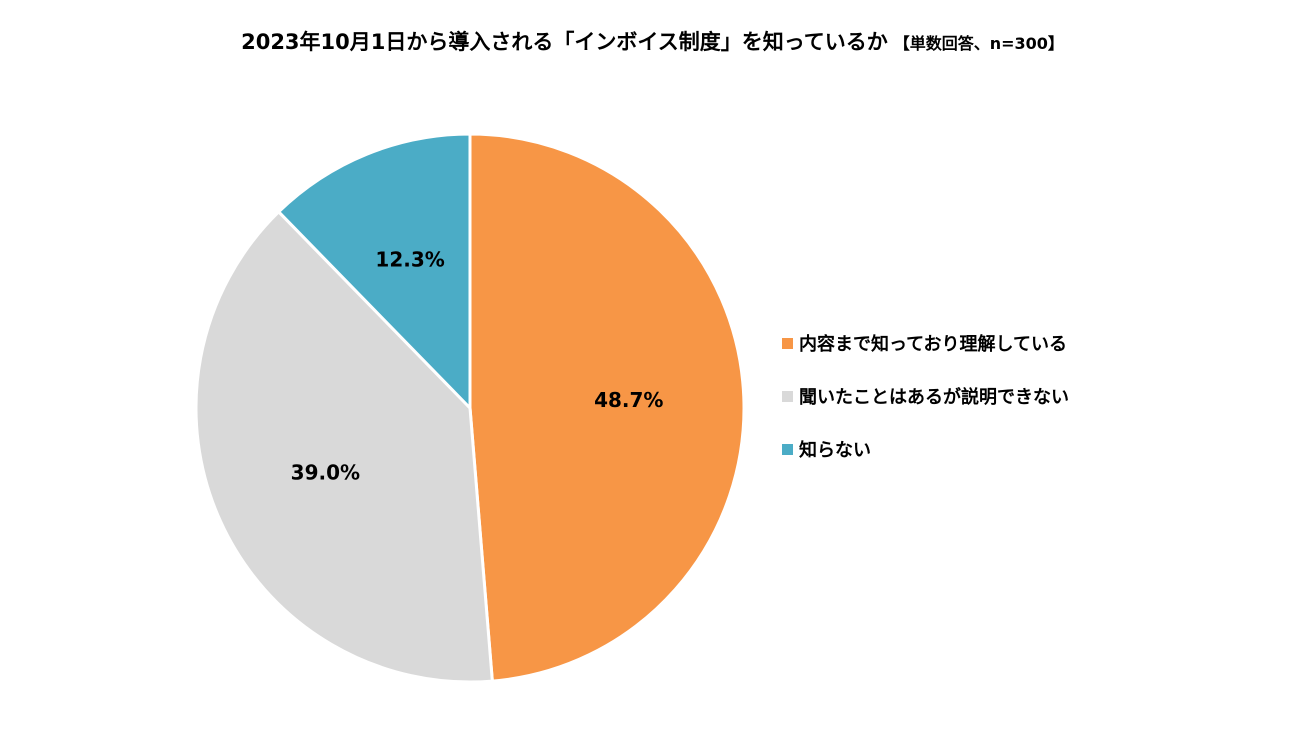 The width and height of the screenshot is (1305, 749). I want to click on data-label-unknown: 12.3%, so click(409, 259).